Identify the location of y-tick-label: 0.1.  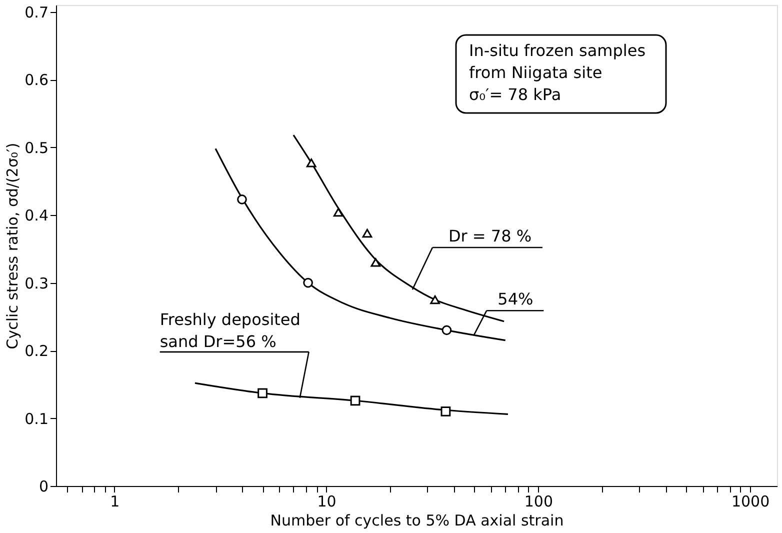
(36, 419).